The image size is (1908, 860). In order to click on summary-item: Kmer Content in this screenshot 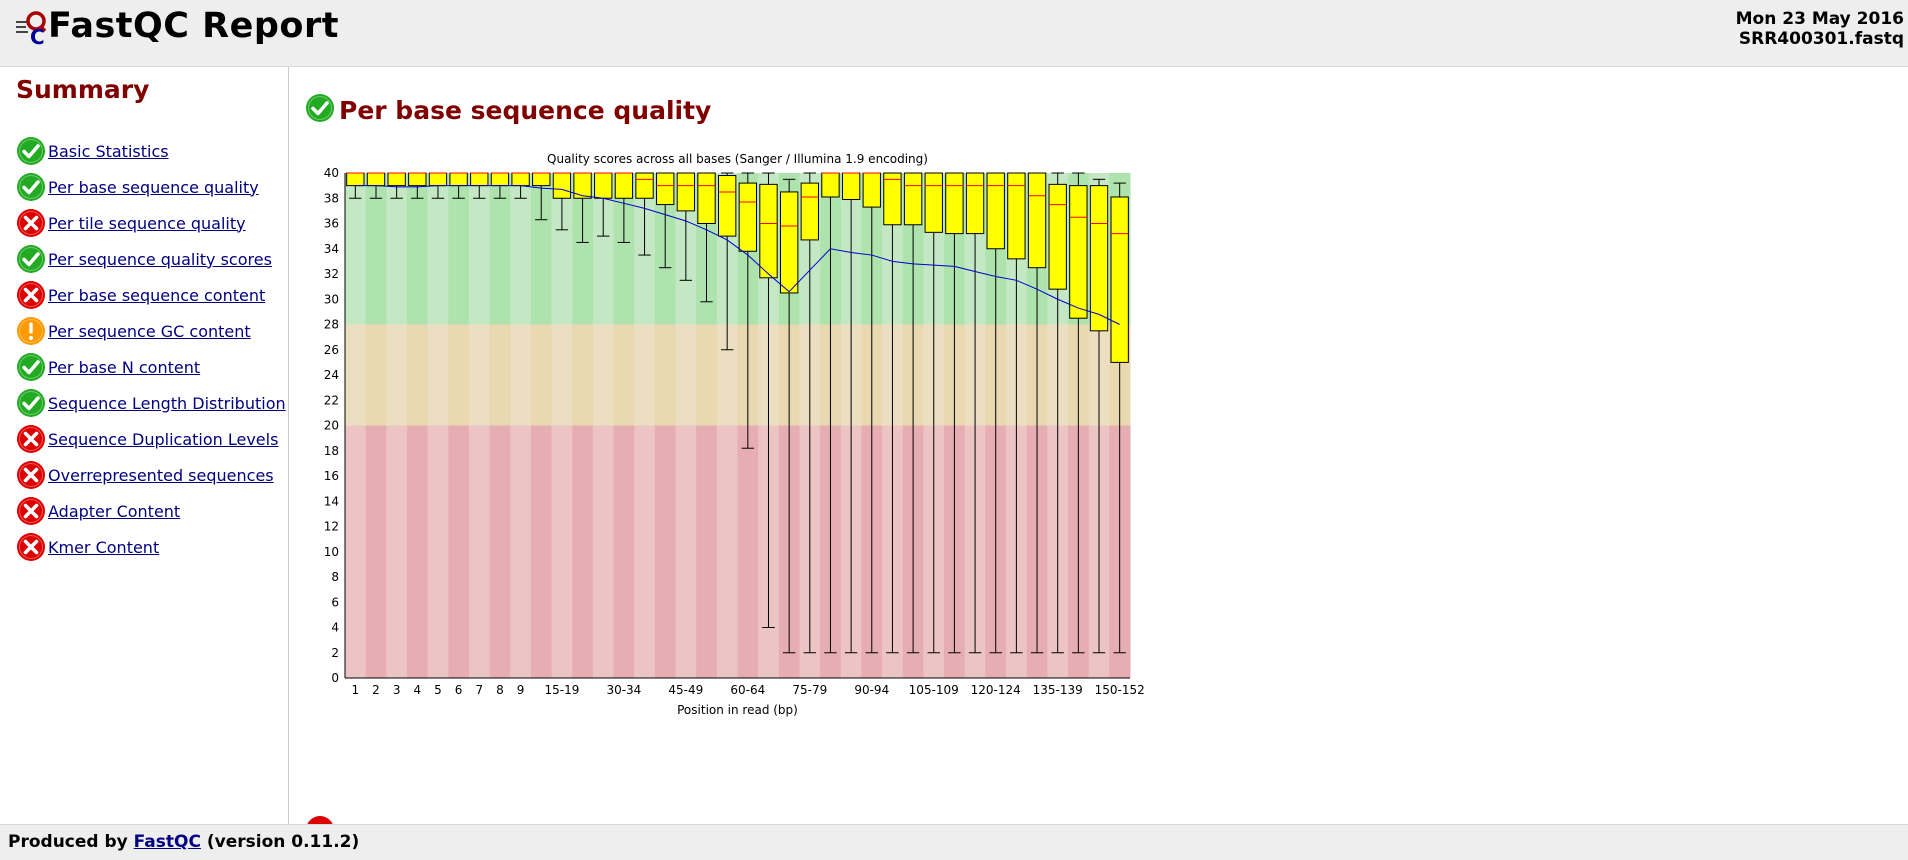, I will do `click(151, 547)`.